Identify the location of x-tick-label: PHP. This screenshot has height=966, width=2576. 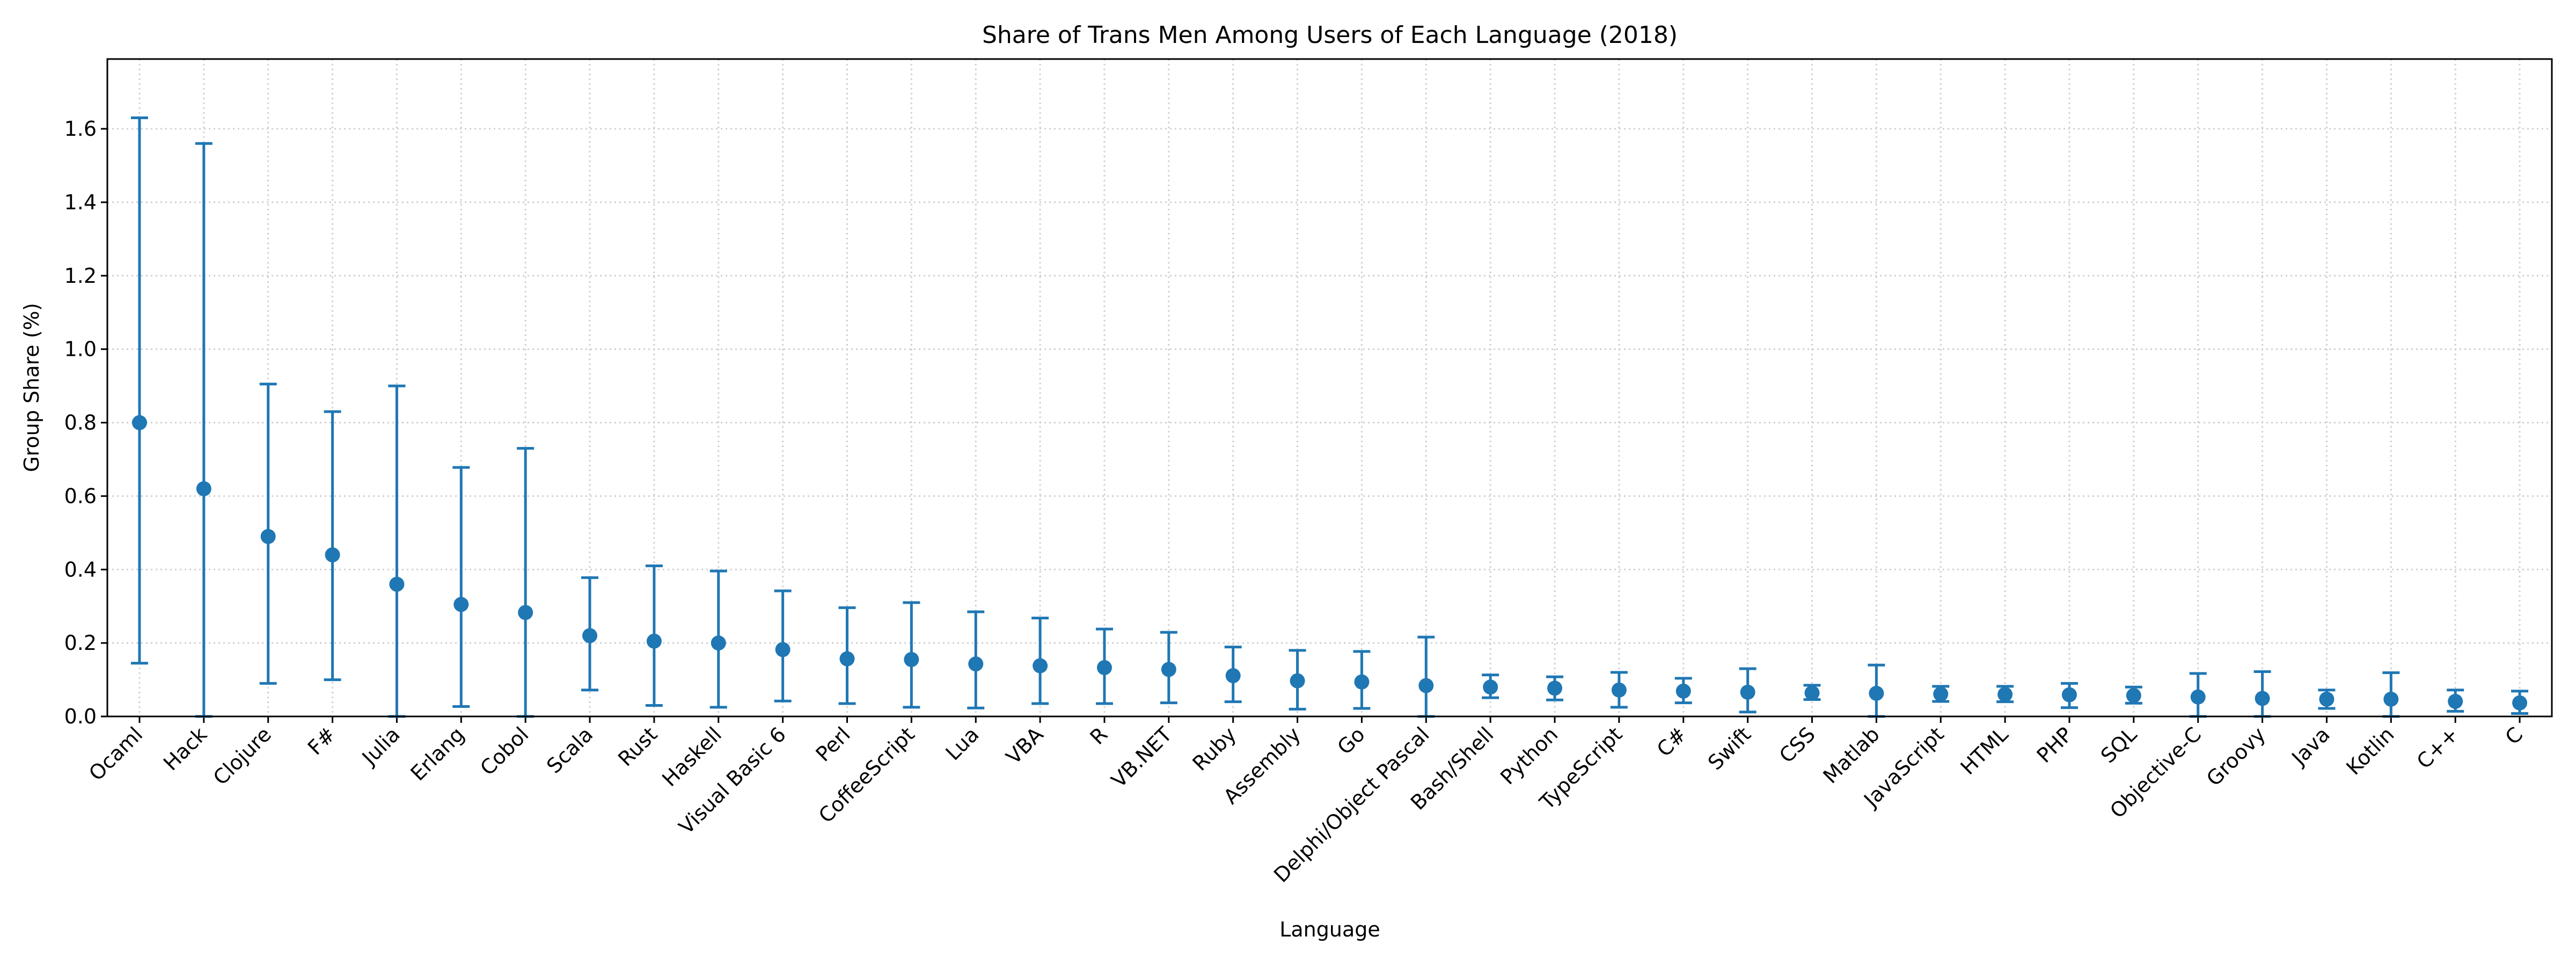
(2054, 744).